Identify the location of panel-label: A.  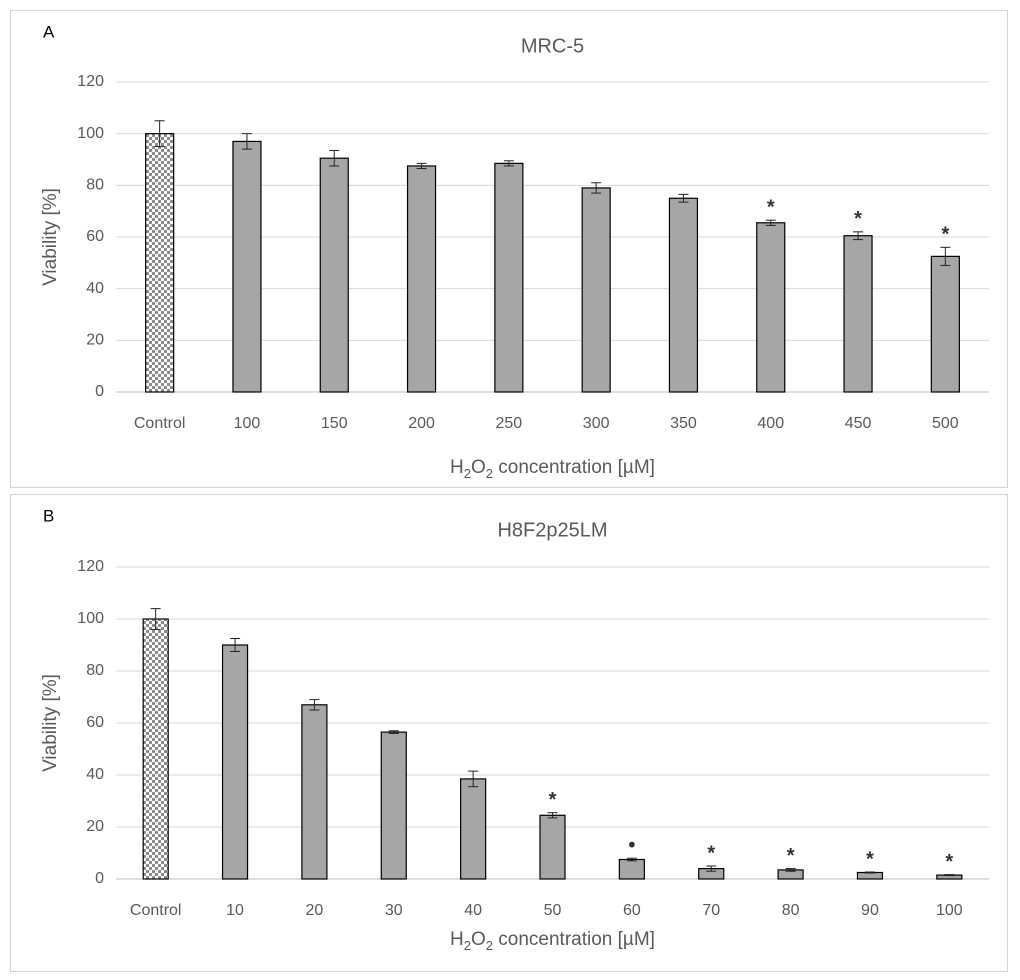
(49, 31).